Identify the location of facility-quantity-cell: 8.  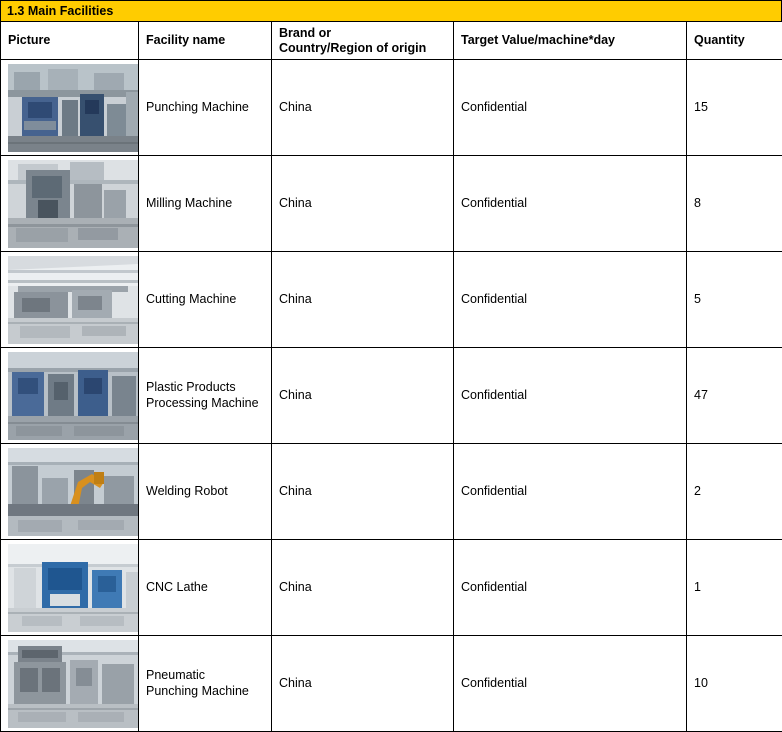
(734, 203).